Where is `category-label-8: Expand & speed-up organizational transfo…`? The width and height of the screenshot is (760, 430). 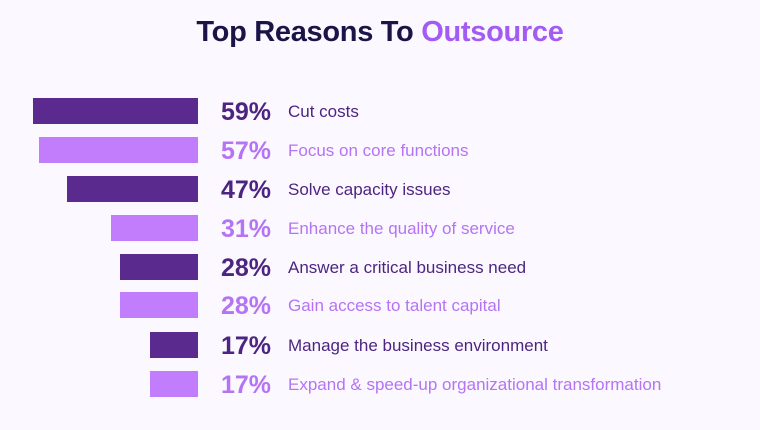
category-label-8: Expand & speed-up organizational transfo… is located at coordinates (474, 384).